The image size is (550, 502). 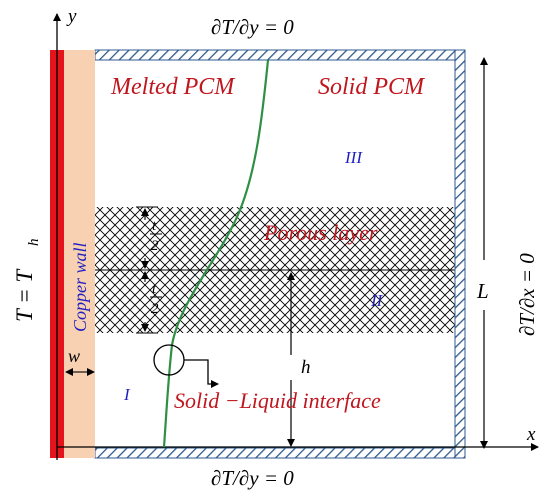 What do you see at coordinates (127, 394) in the screenshot?
I see `region-I-label: I` at bounding box center [127, 394].